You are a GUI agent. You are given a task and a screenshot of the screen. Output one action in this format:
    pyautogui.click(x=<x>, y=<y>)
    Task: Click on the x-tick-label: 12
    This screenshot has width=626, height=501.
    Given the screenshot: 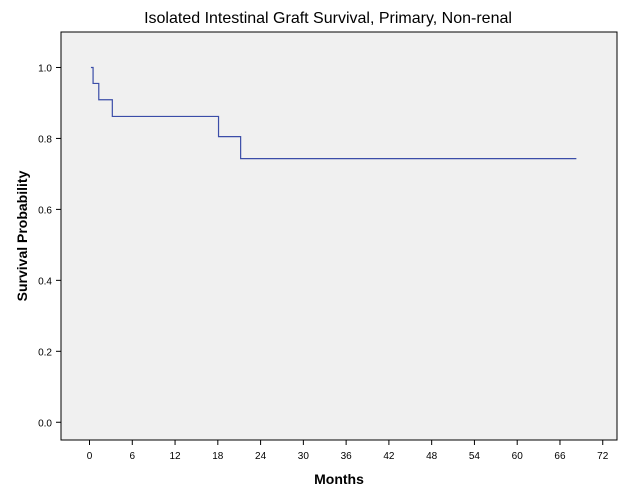 What is the action you would take?
    pyautogui.click(x=175, y=456)
    